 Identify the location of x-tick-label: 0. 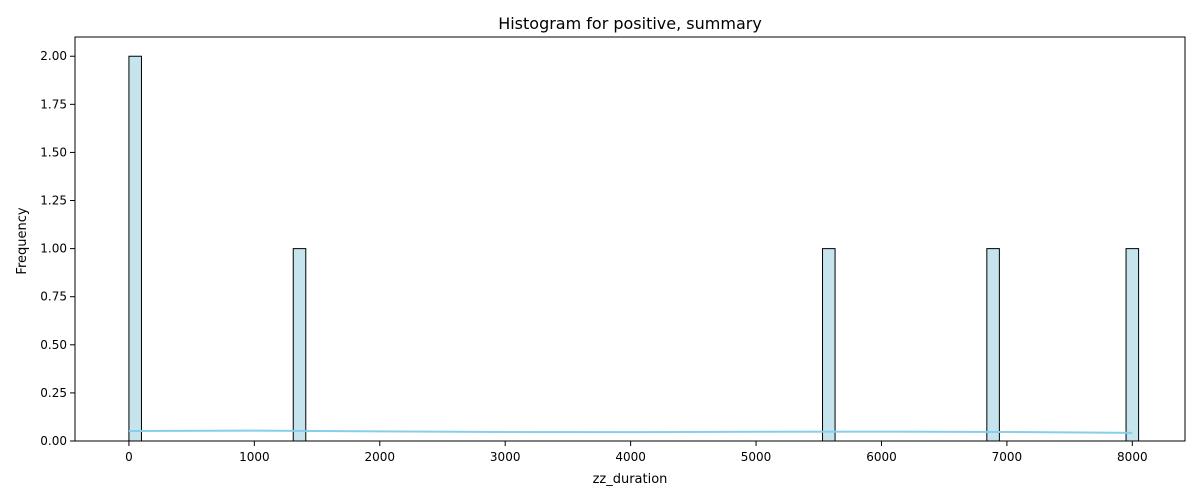
(129, 457).